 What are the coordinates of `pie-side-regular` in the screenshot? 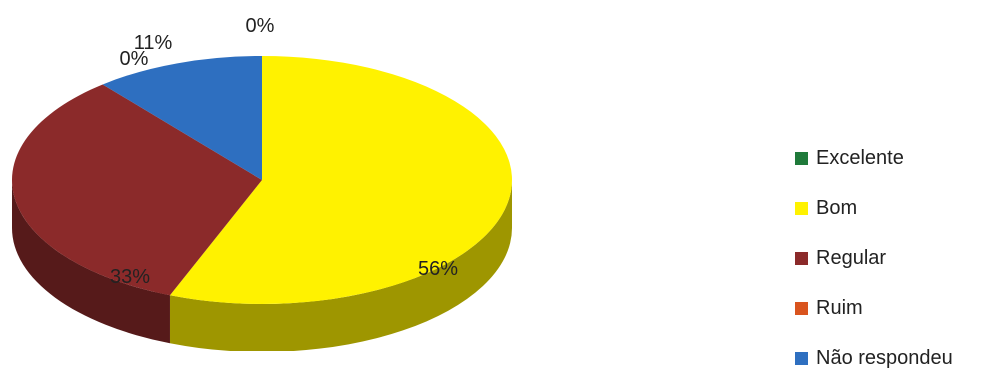 It's located at (91, 262).